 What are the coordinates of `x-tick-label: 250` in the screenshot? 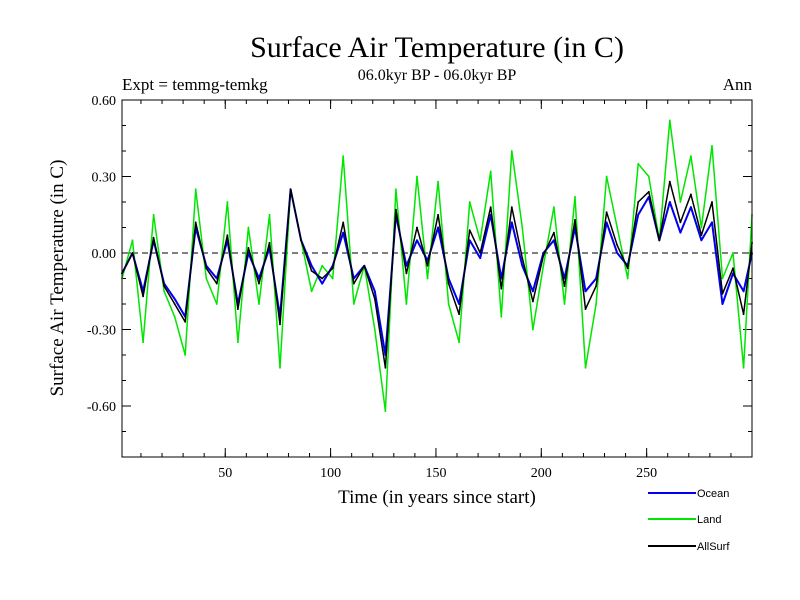 It's located at (646, 473).